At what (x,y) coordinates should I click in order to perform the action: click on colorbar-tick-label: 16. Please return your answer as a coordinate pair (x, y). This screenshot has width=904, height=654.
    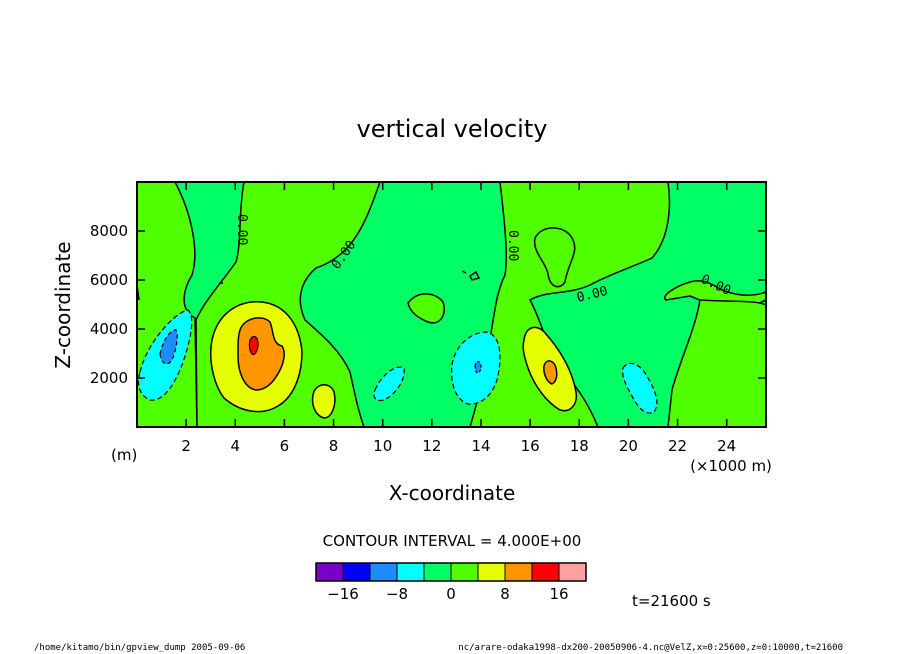
    Looking at the image, I should click on (558, 594).